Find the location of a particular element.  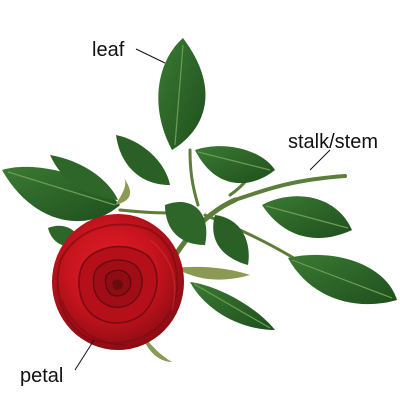

leaf-leader-line is located at coordinates (150, 56).